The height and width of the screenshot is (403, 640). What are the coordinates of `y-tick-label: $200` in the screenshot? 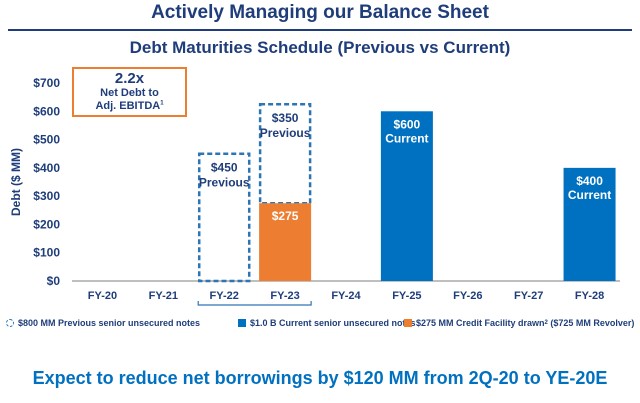 It's located at (46, 224).